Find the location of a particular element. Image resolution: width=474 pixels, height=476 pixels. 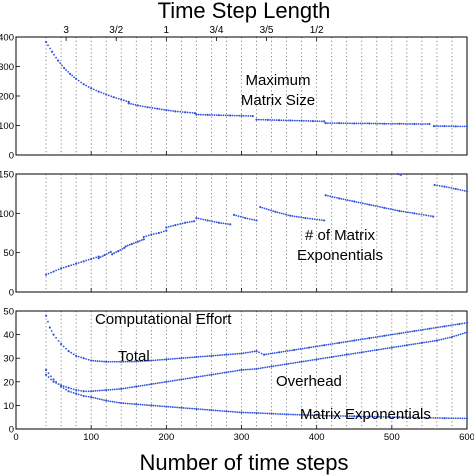

y-tick-label: 150 is located at coordinates (7, 175).